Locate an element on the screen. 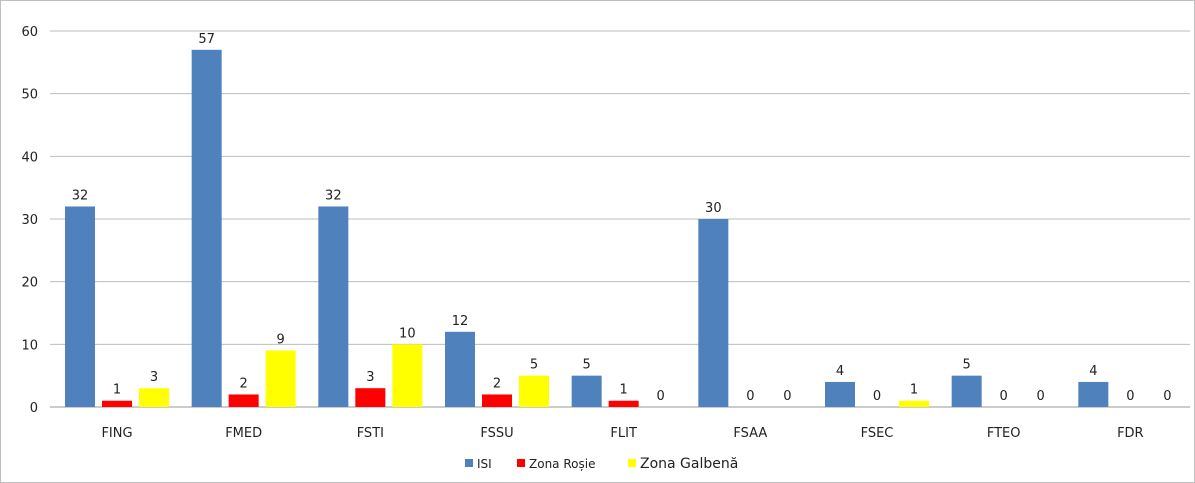 The image size is (1195, 483). x-tick-label: FSEC is located at coordinates (877, 433).